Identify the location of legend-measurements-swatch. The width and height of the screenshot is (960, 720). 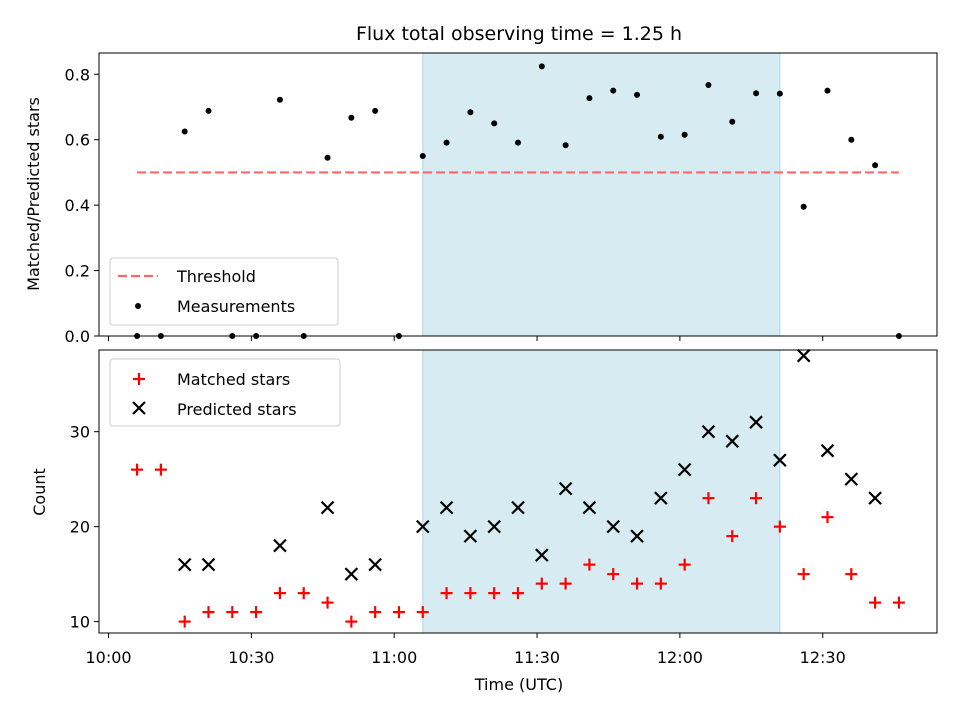
(138, 306).